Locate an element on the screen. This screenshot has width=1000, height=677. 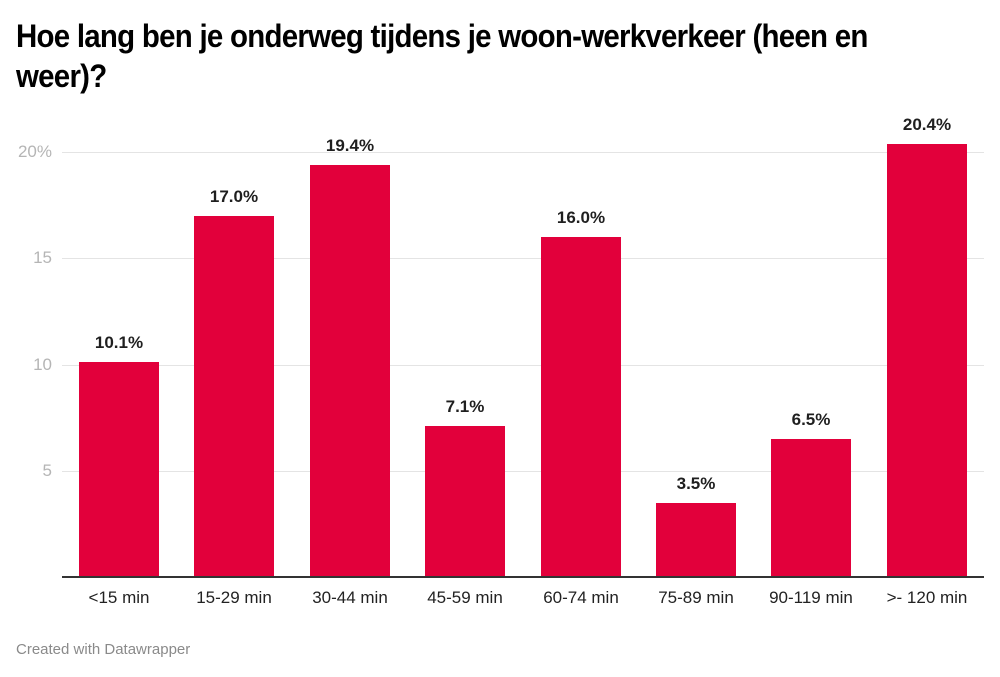
y-axis-tick-label: 10 is located at coordinates (42, 364).